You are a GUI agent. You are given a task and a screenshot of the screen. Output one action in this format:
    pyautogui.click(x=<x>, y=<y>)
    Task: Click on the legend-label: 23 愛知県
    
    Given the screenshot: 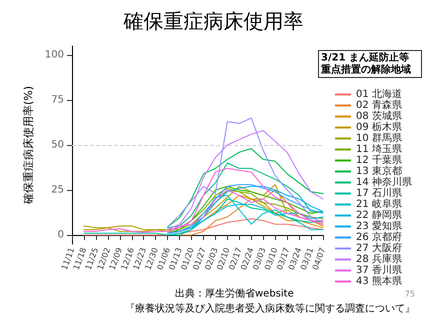 What is the action you would take?
    pyautogui.click(x=379, y=226)
    